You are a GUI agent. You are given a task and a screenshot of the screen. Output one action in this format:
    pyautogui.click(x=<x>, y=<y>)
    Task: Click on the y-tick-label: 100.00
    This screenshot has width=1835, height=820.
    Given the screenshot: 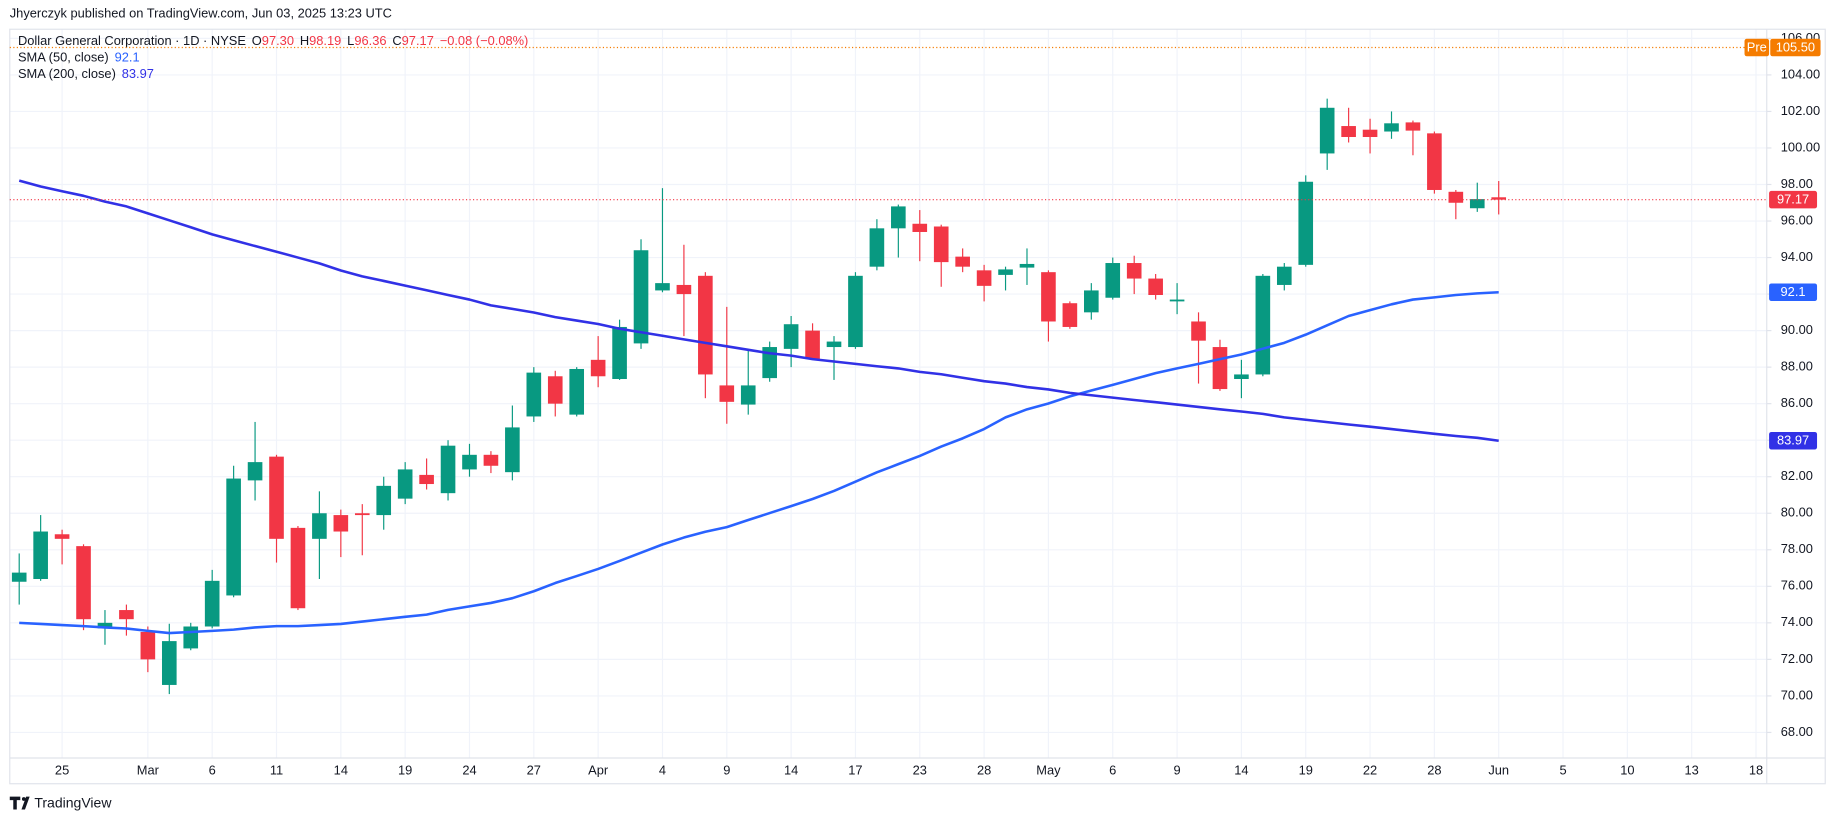 What is the action you would take?
    pyautogui.click(x=1800, y=146)
    